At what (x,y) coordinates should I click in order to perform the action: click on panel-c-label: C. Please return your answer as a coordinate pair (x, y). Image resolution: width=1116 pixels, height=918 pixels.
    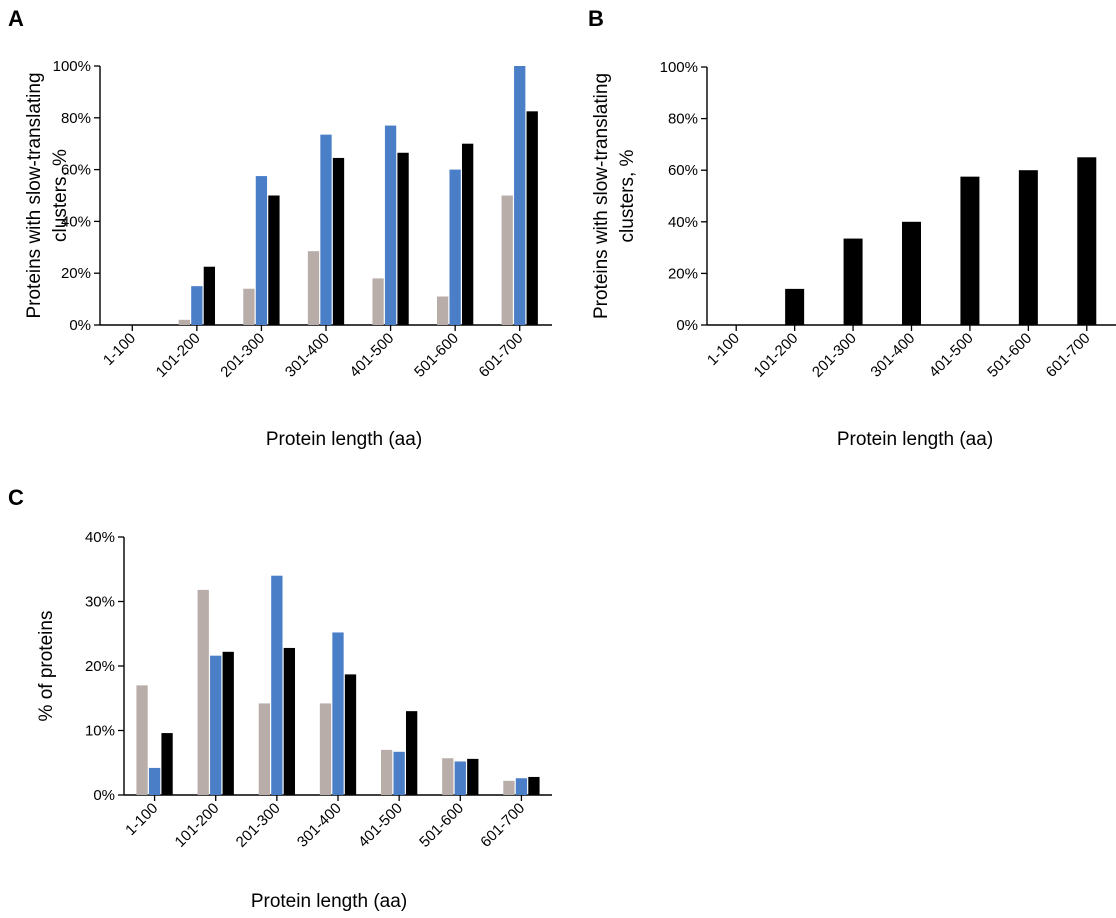
    Looking at the image, I should click on (16, 497).